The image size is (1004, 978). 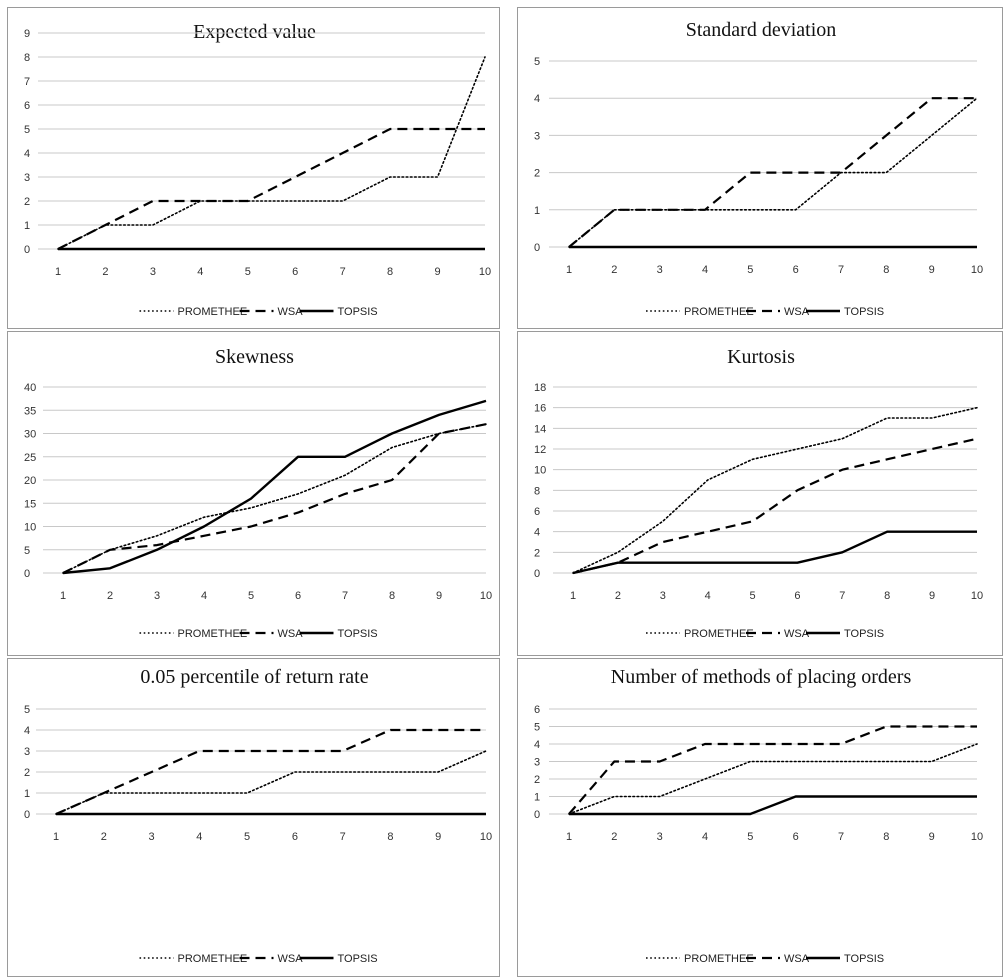 I want to click on y-tick-label: 20, so click(x=30, y=481).